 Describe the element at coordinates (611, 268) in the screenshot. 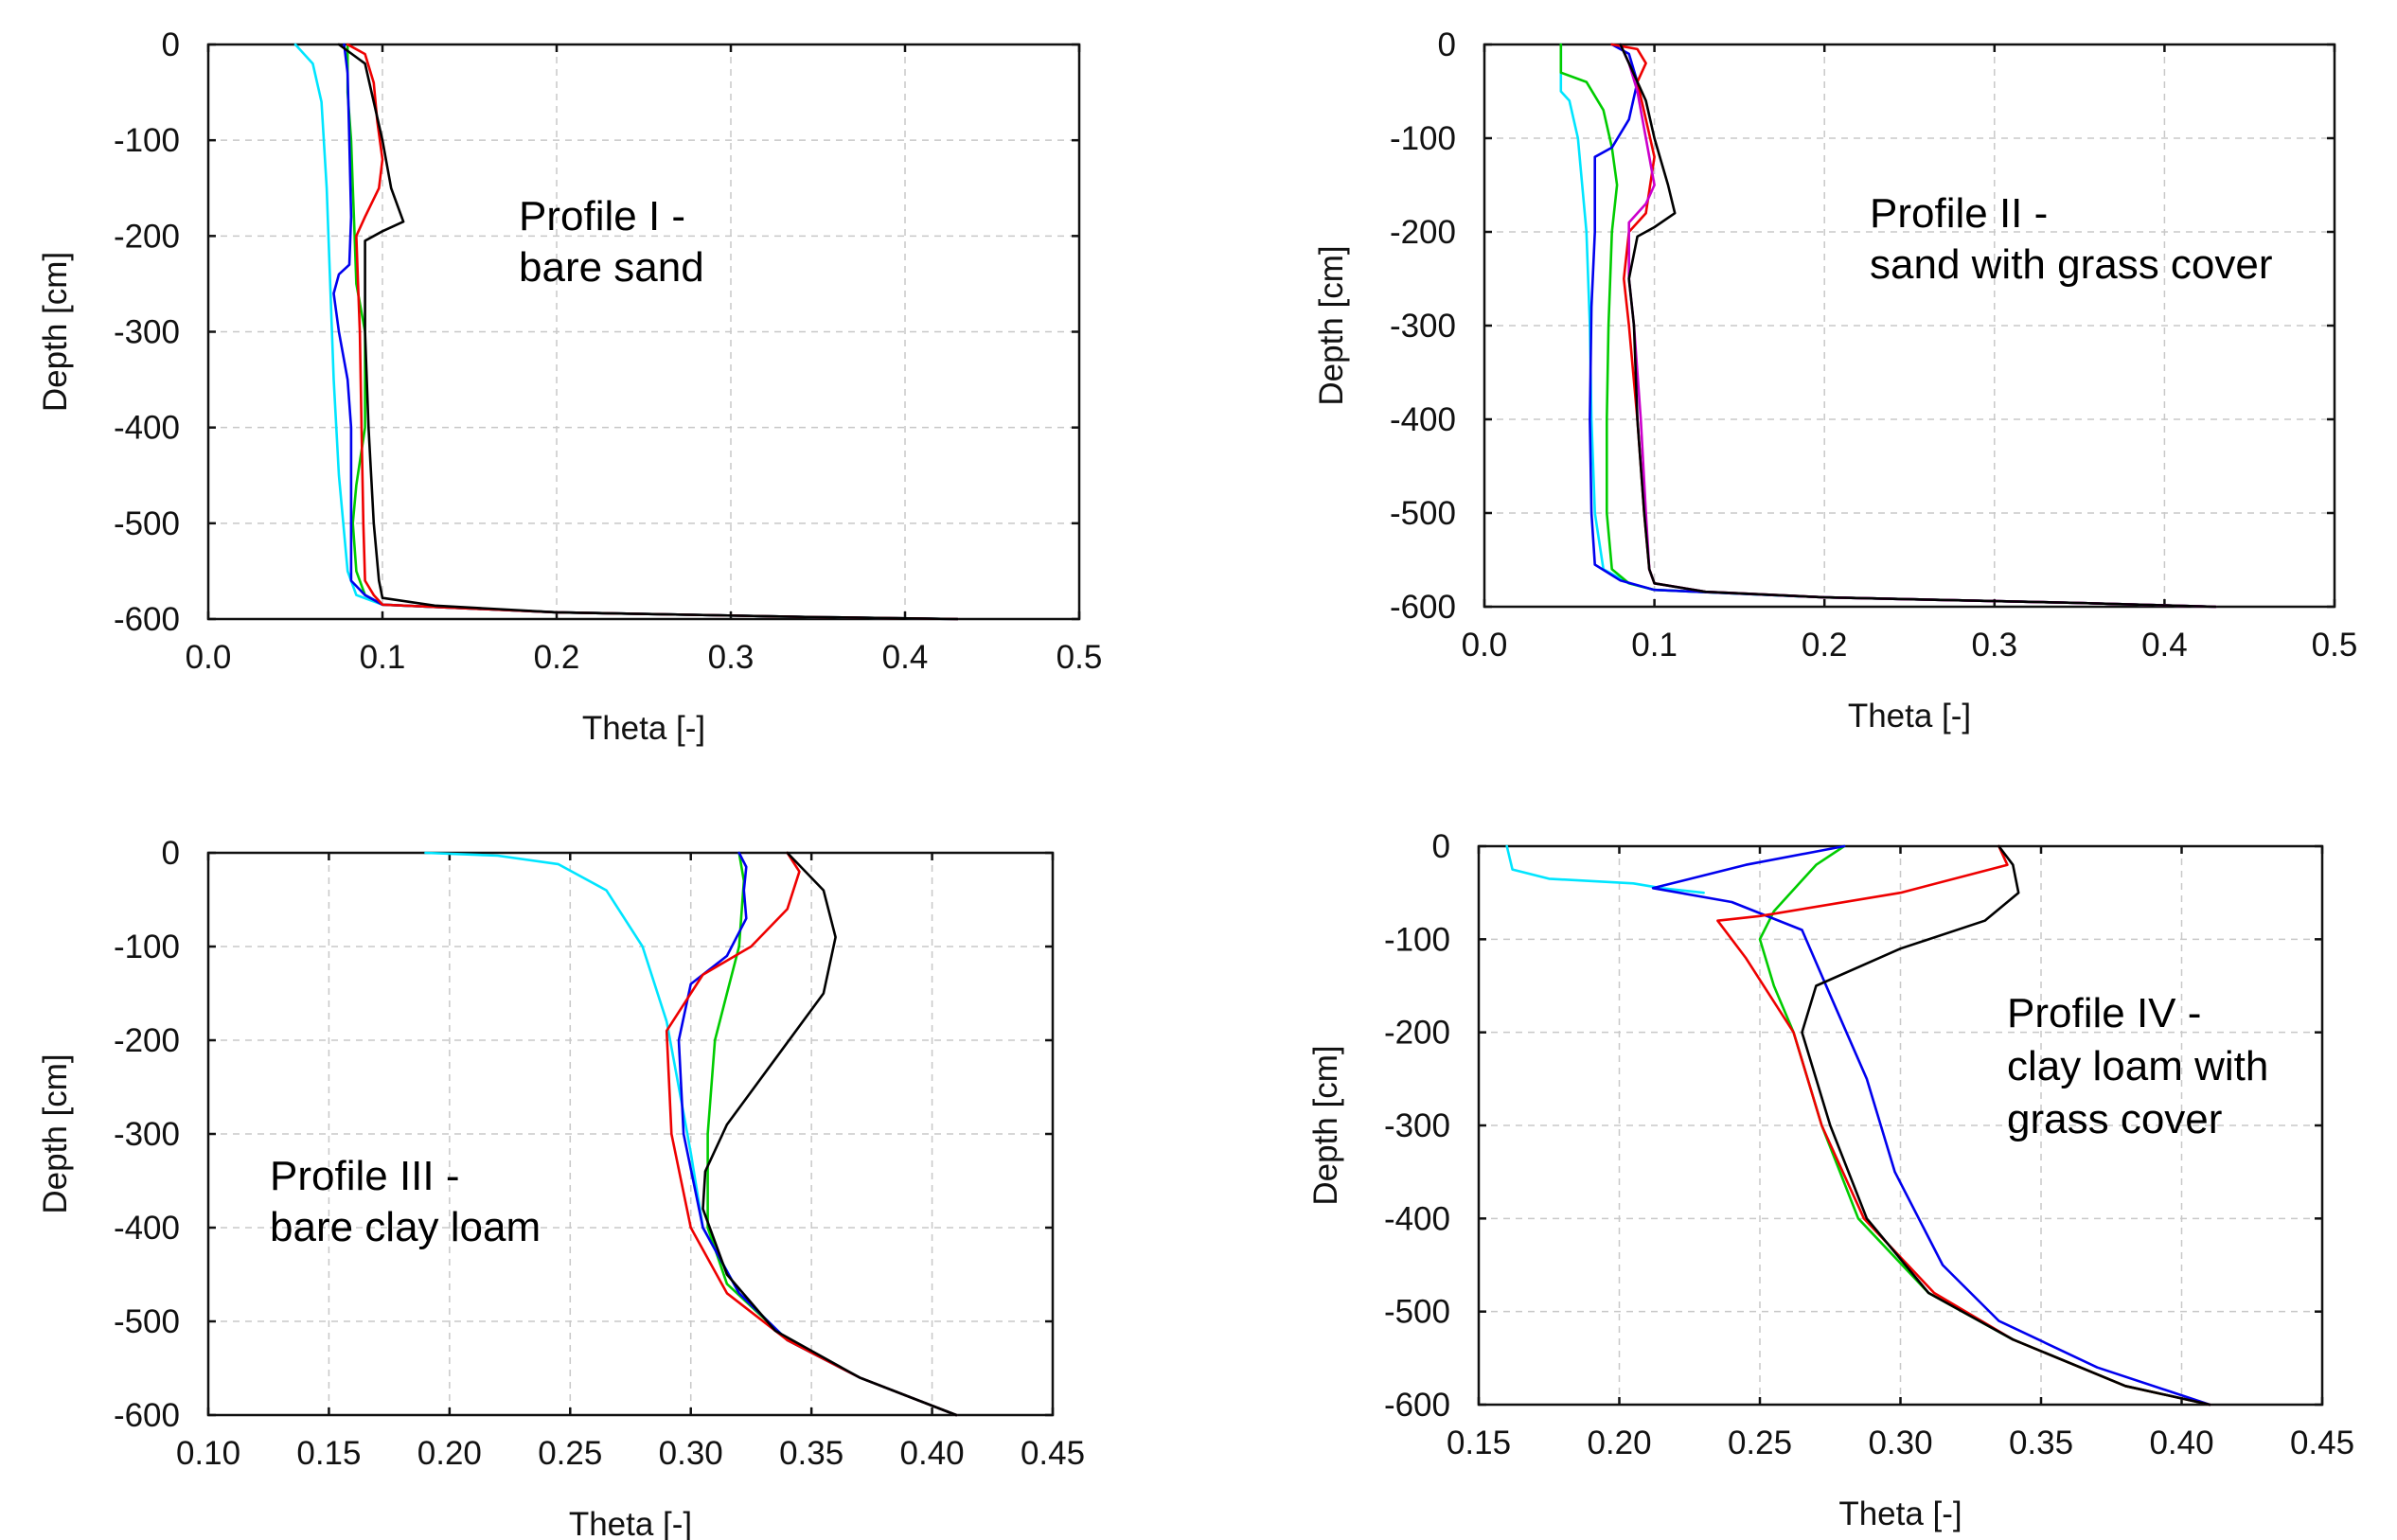

I see `panel-annotation-line: bare sand` at that location.